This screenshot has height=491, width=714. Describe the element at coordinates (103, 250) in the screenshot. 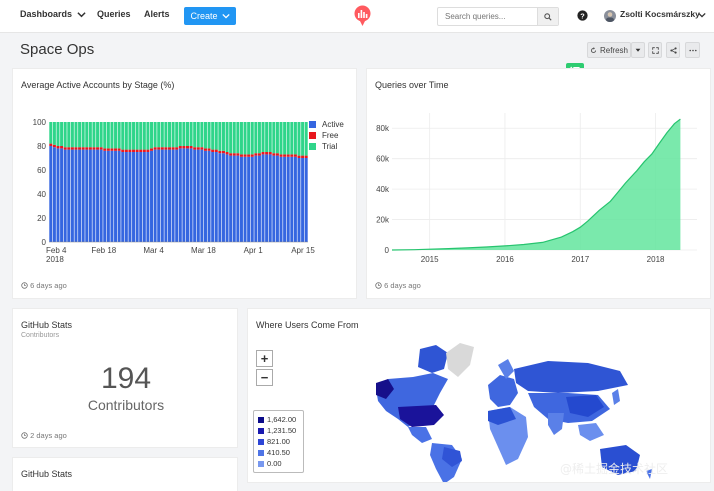

I see `x-tick-label: Feb 18` at that location.